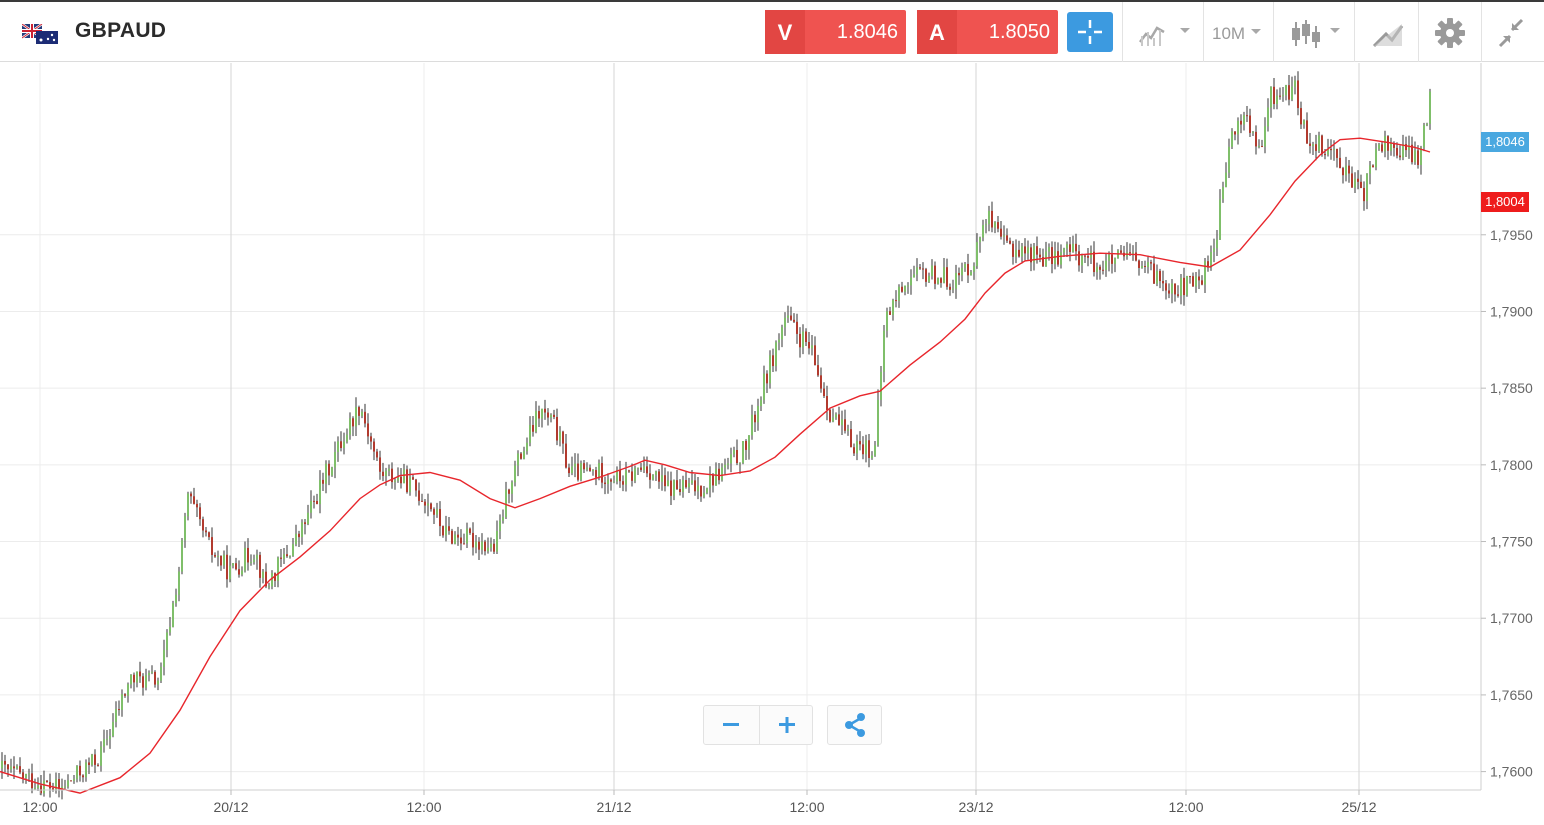  Describe the element at coordinates (937, 32) in the screenshot. I see `buy-label: A` at that location.